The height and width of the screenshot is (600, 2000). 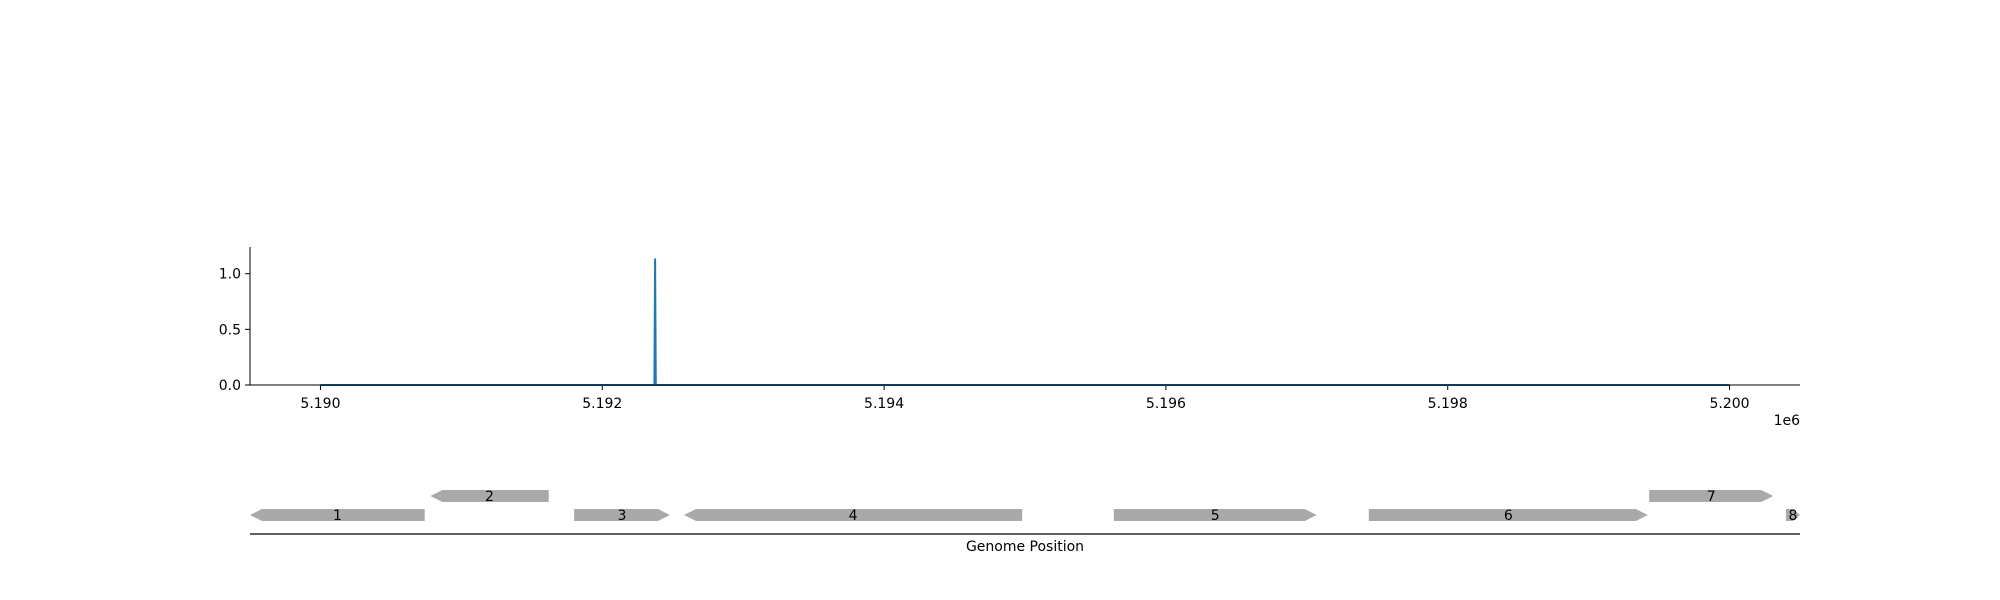 I want to click on gene-label: 5, so click(x=1215, y=516).